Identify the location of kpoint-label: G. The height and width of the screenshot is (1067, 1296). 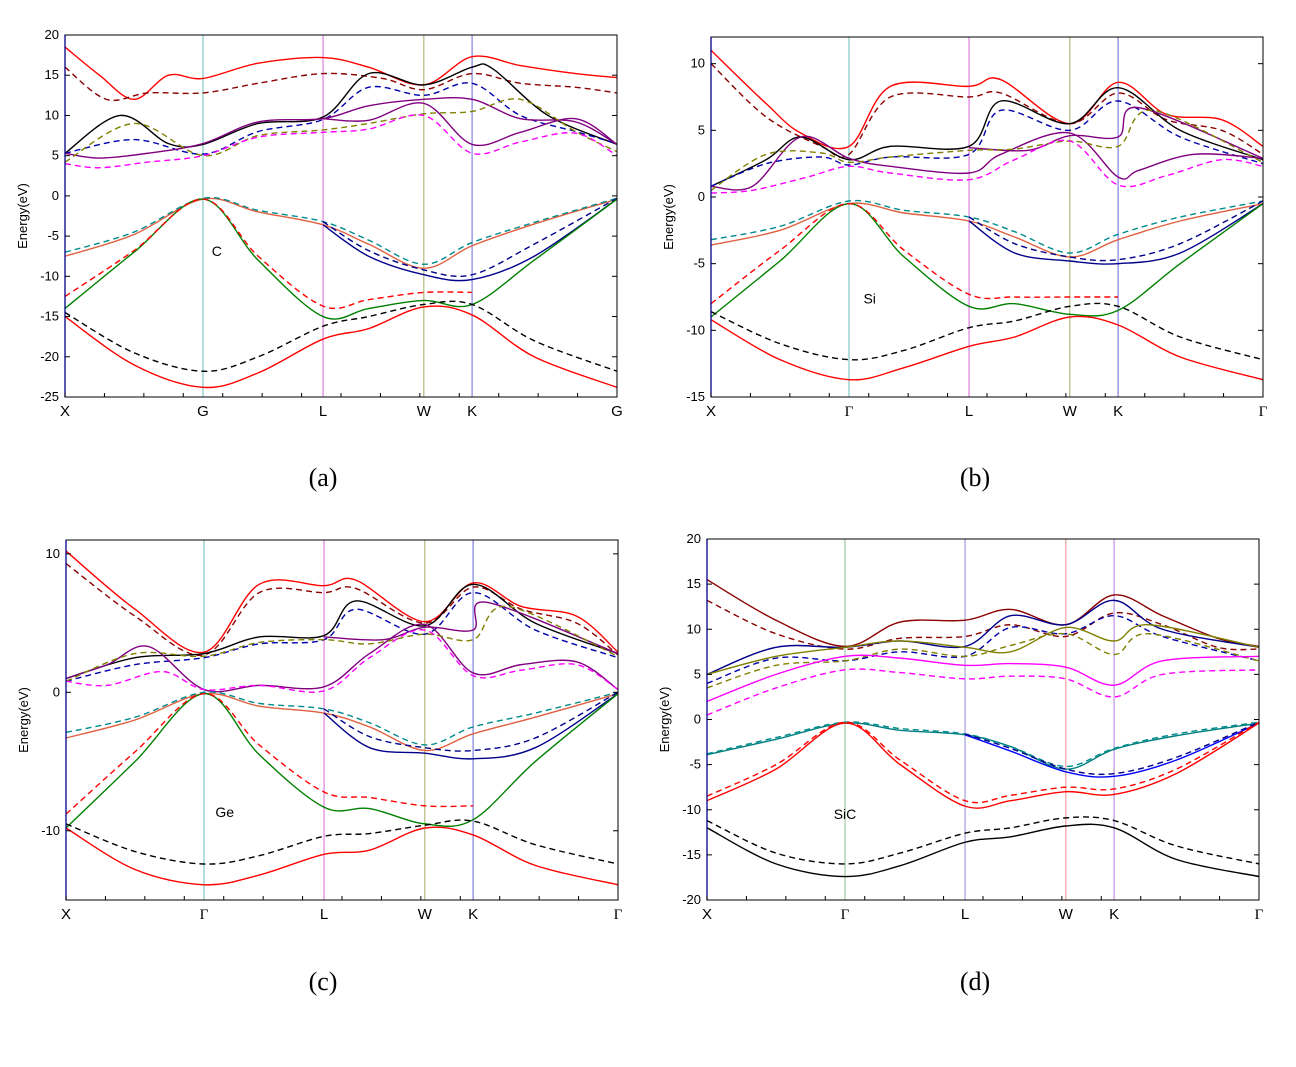
(203, 411).